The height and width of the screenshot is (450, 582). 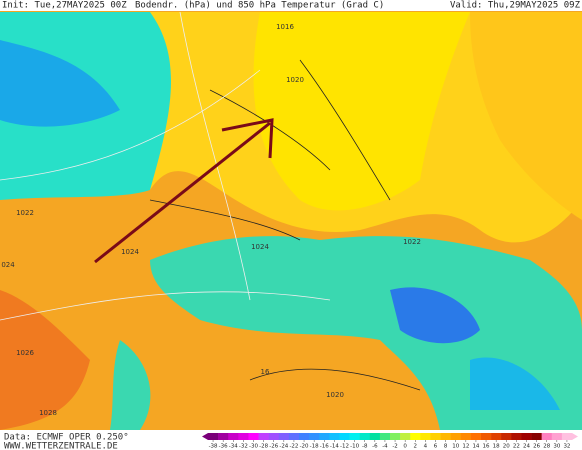 What do you see at coordinates (45, 360) in the screenshot?
I see `warm-patch` at bounding box center [45, 360].